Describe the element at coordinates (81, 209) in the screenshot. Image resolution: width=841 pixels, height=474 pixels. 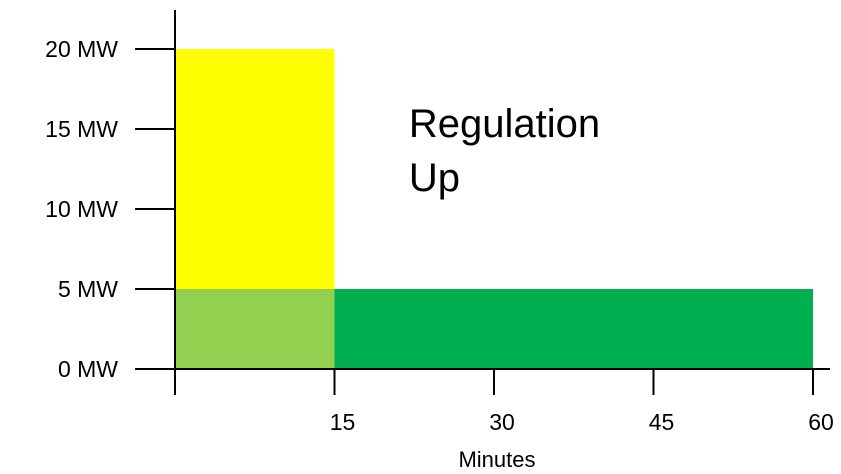
I see `y-tick-label-2: 10 MW` at that location.